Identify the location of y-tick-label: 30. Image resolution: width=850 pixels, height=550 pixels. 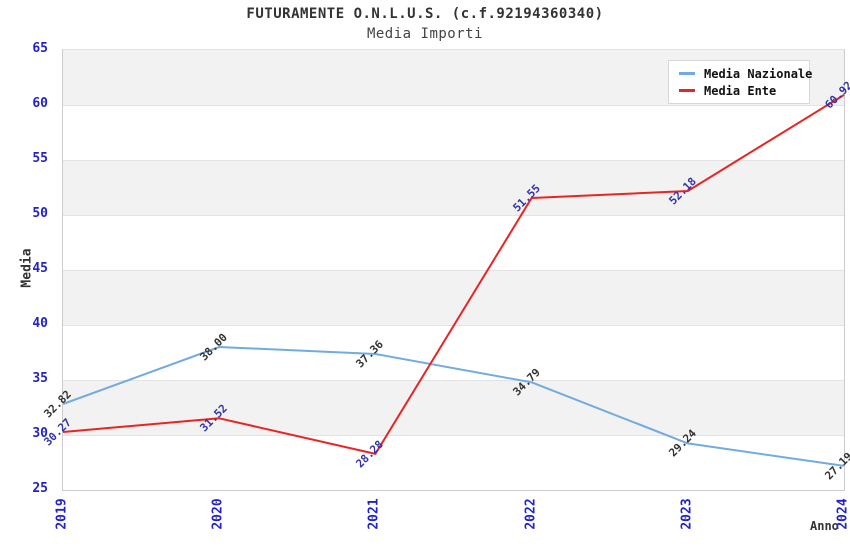
(40, 433).